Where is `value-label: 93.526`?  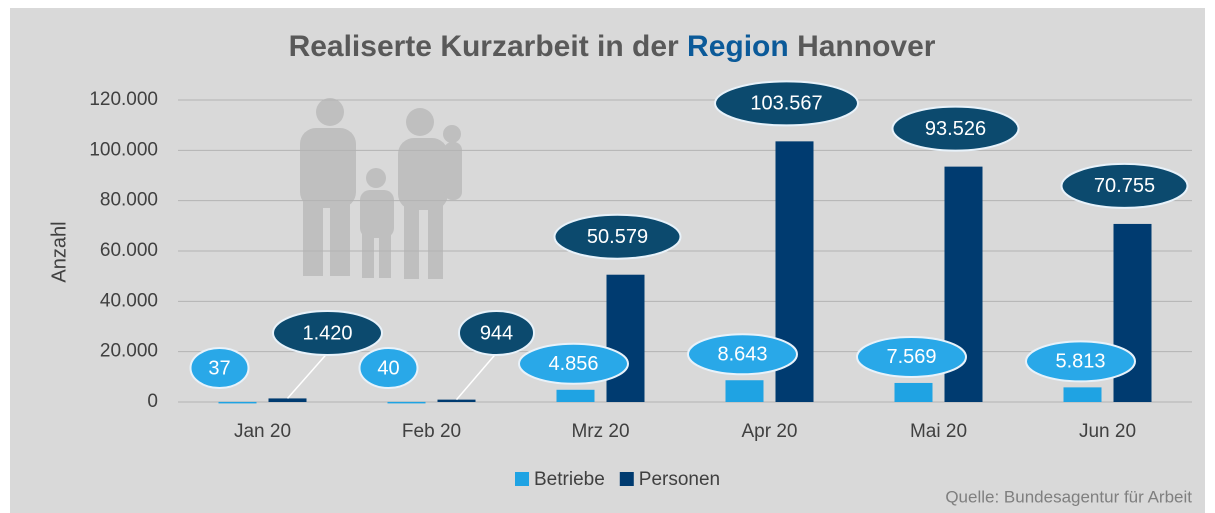
value-label: 93.526 is located at coordinates (955, 129).